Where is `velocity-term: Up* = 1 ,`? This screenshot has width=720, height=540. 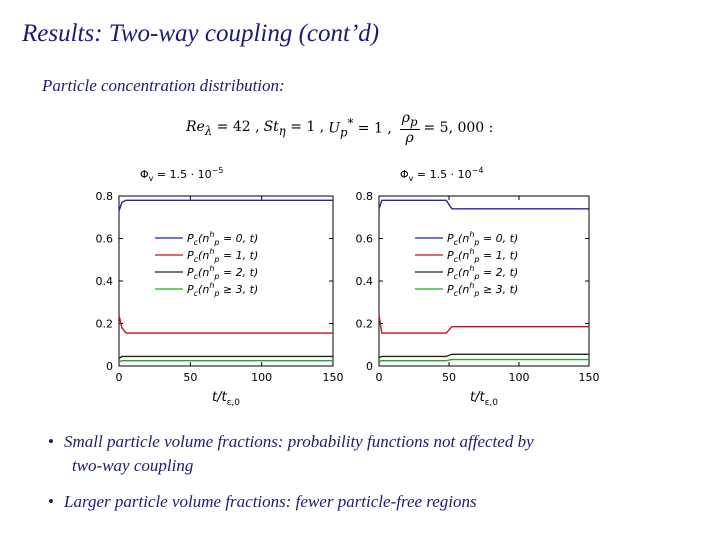 velocity-term: Up* = 1 , is located at coordinates (360, 128).